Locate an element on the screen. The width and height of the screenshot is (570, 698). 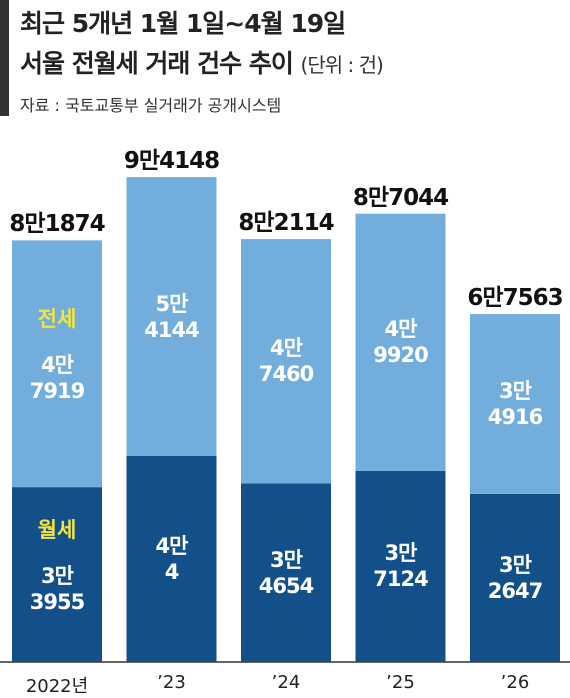
title-accent is located at coordinates (4, 58).